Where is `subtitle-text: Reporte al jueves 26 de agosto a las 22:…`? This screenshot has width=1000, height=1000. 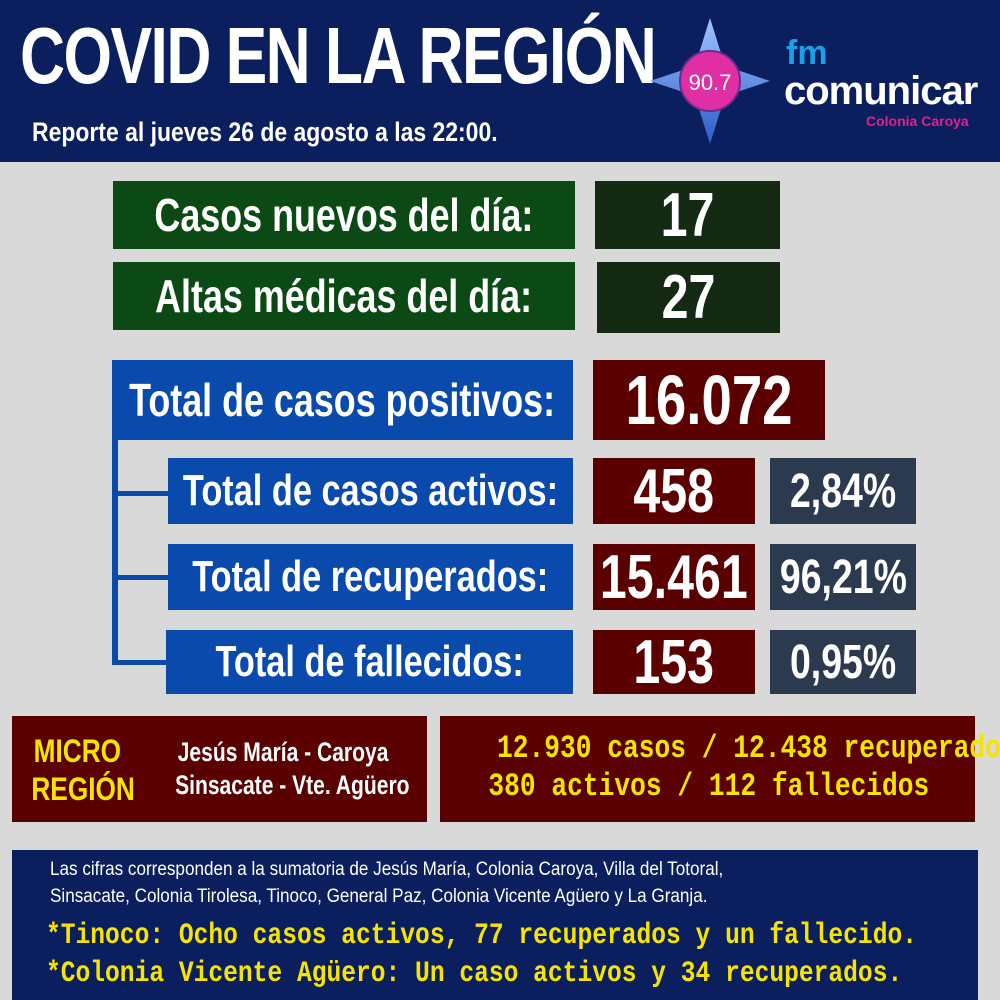
subtitle-text: Reporte al jueves 26 de agosto a las 22:… is located at coordinates (265, 132).